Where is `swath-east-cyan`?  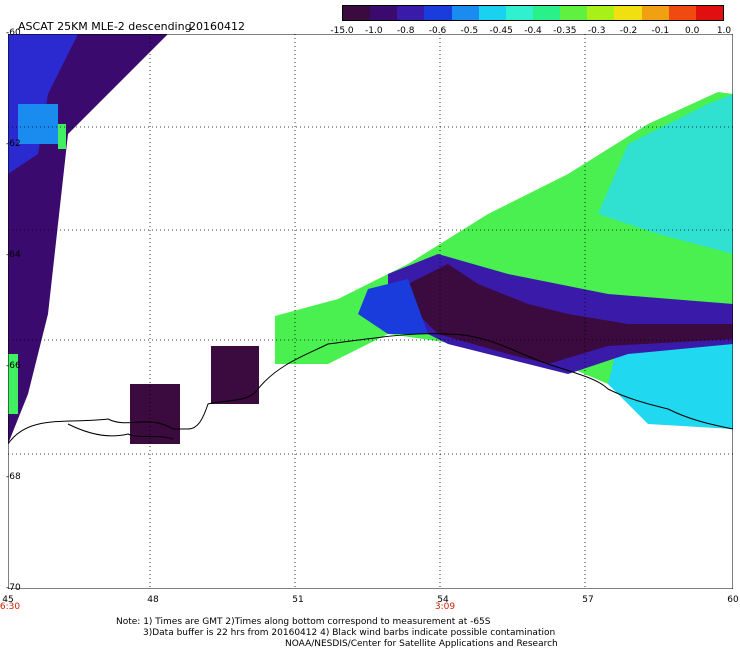
swath-east-cyan is located at coordinates (665, 174).